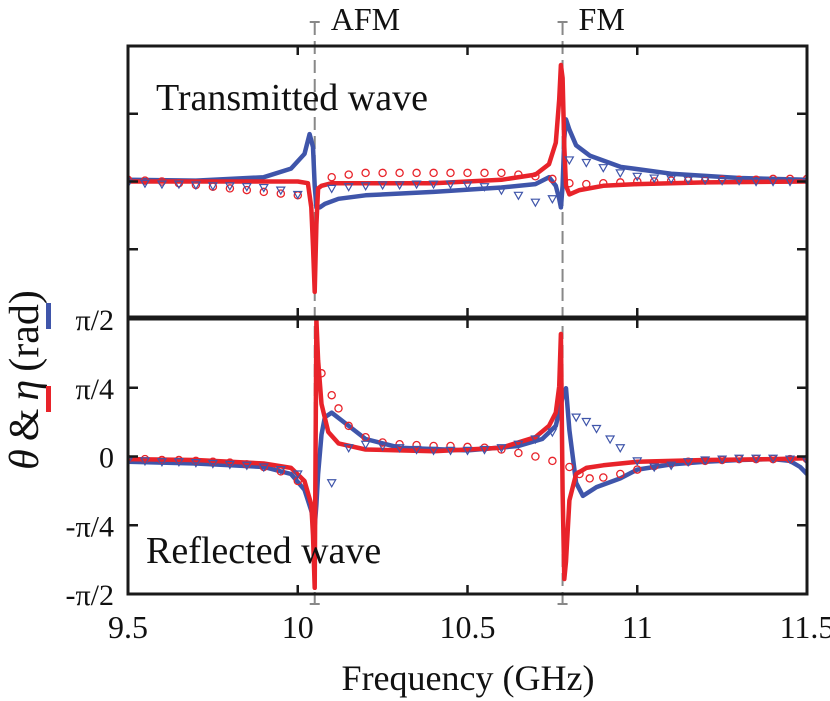 The height and width of the screenshot is (701, 830). I want to click on y-label-theta: θ, so click(25, 459).